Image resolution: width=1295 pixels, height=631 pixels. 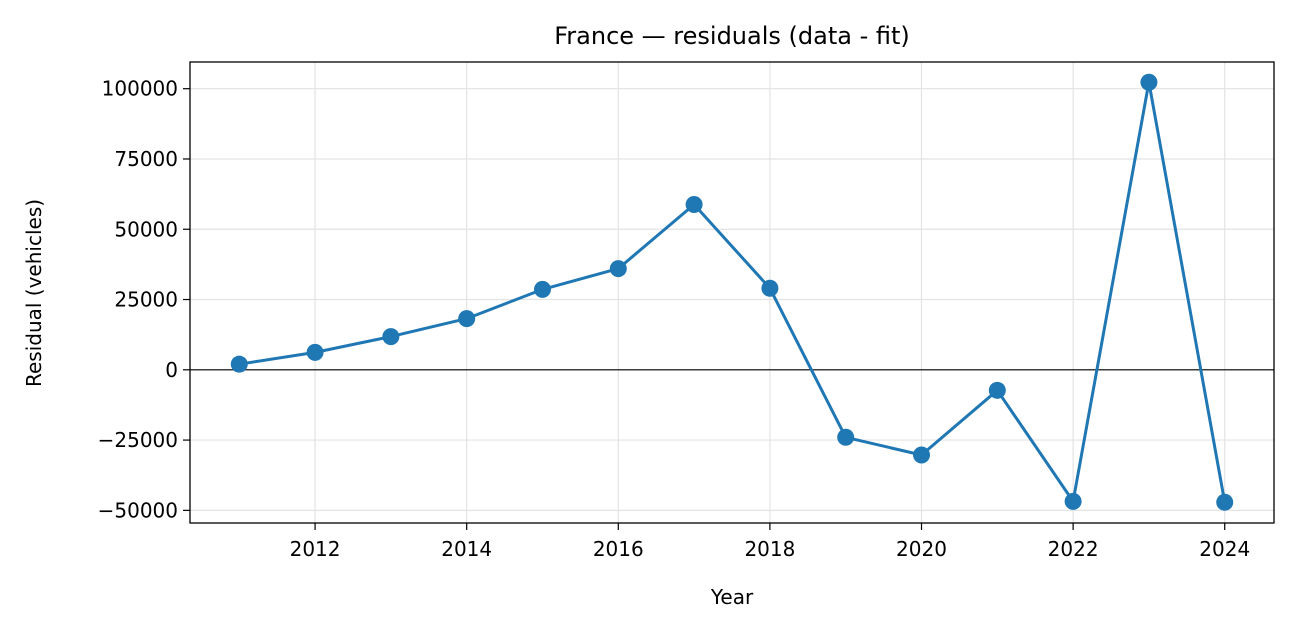 I want to click on y-tick-label: −50000, so click(x=138, y=510).